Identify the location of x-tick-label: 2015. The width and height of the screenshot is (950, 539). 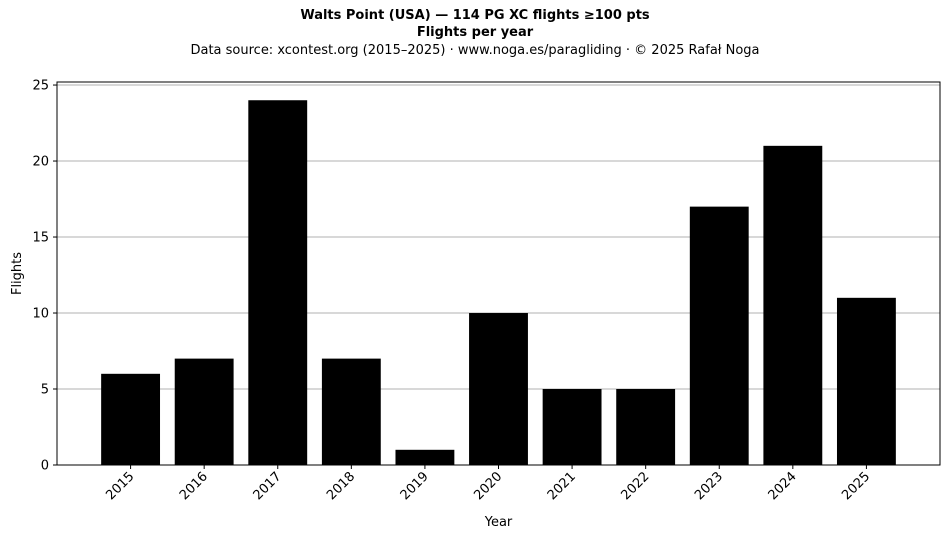
(120, 486).